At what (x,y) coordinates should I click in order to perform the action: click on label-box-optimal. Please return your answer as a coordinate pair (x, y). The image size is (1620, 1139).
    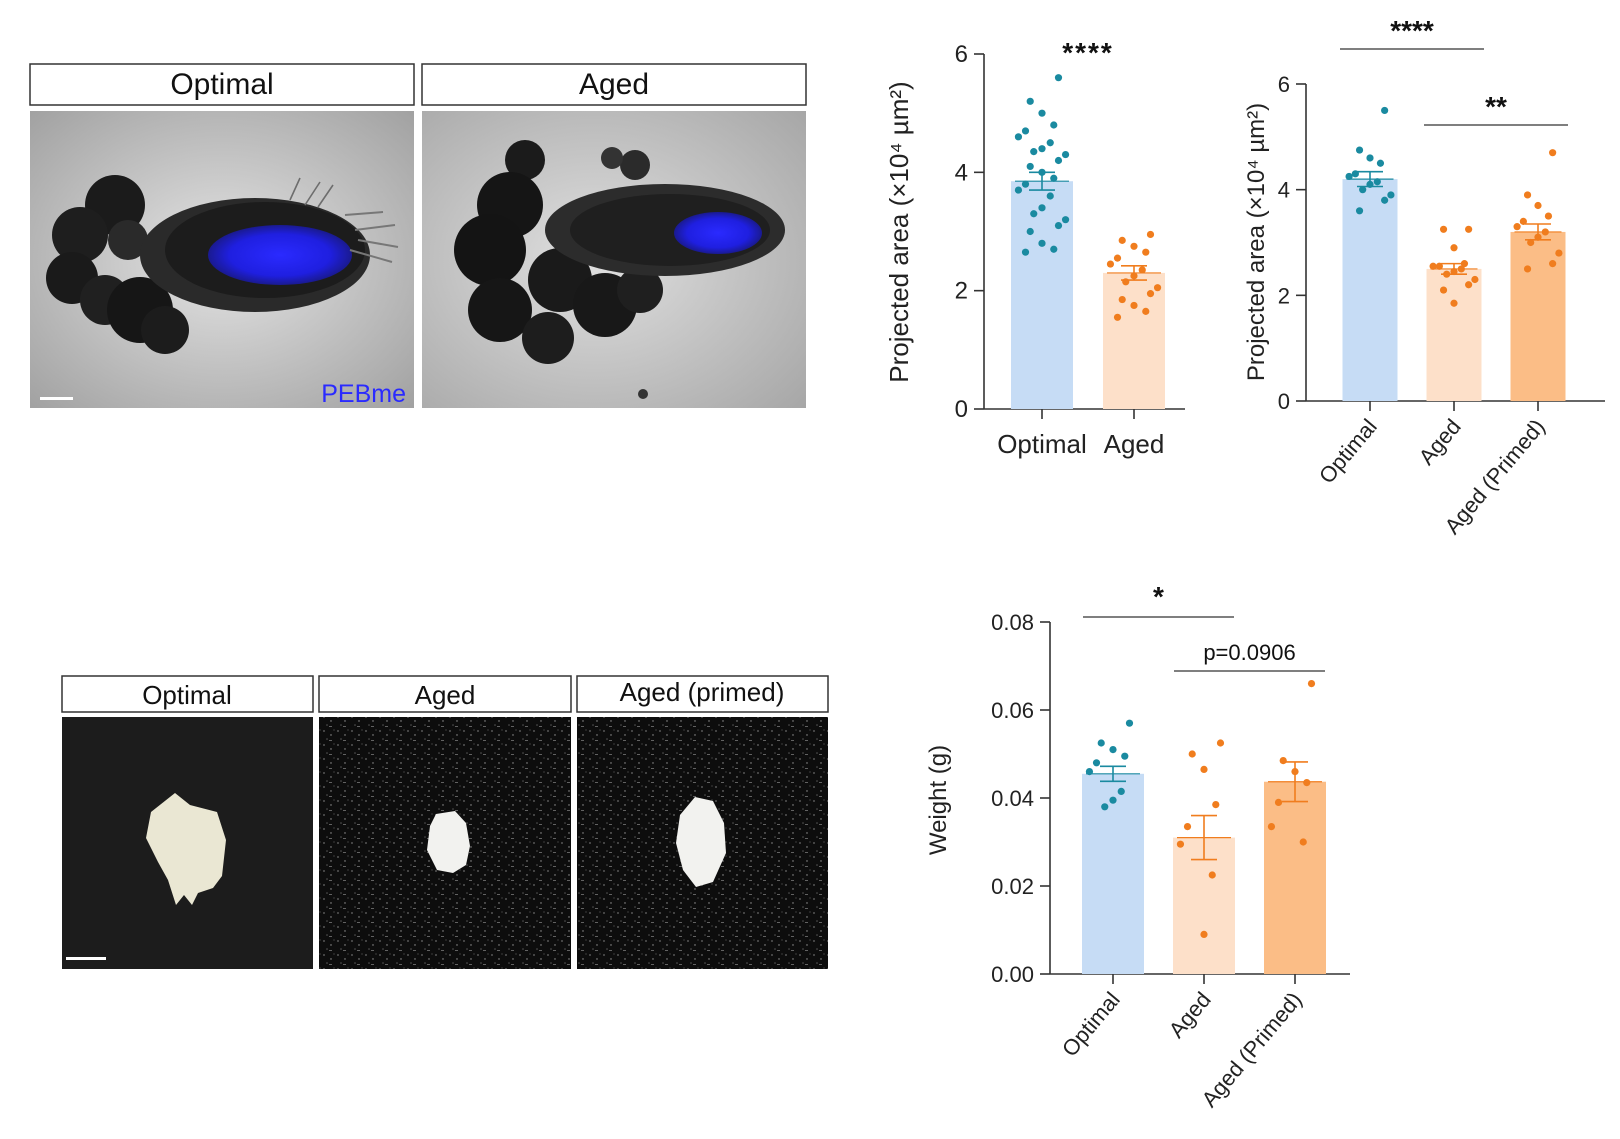
    Looking at the image, I should click on (222, 84).